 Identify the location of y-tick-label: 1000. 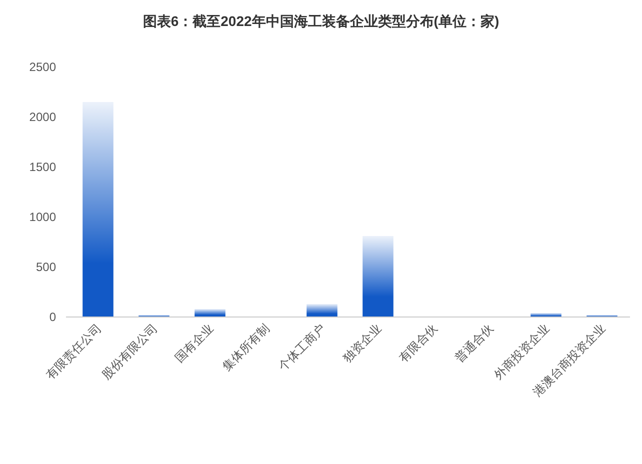
(42, 217).